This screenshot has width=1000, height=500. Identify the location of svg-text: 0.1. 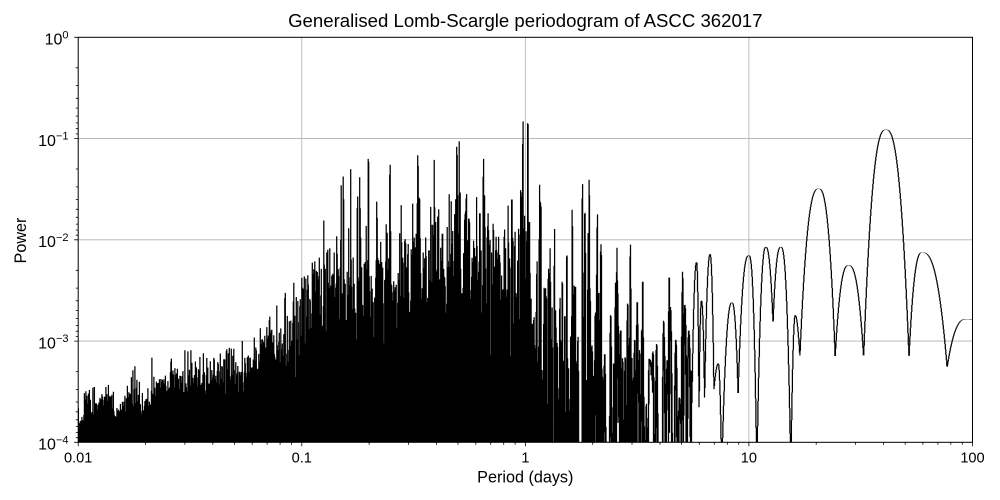
(302, 459).